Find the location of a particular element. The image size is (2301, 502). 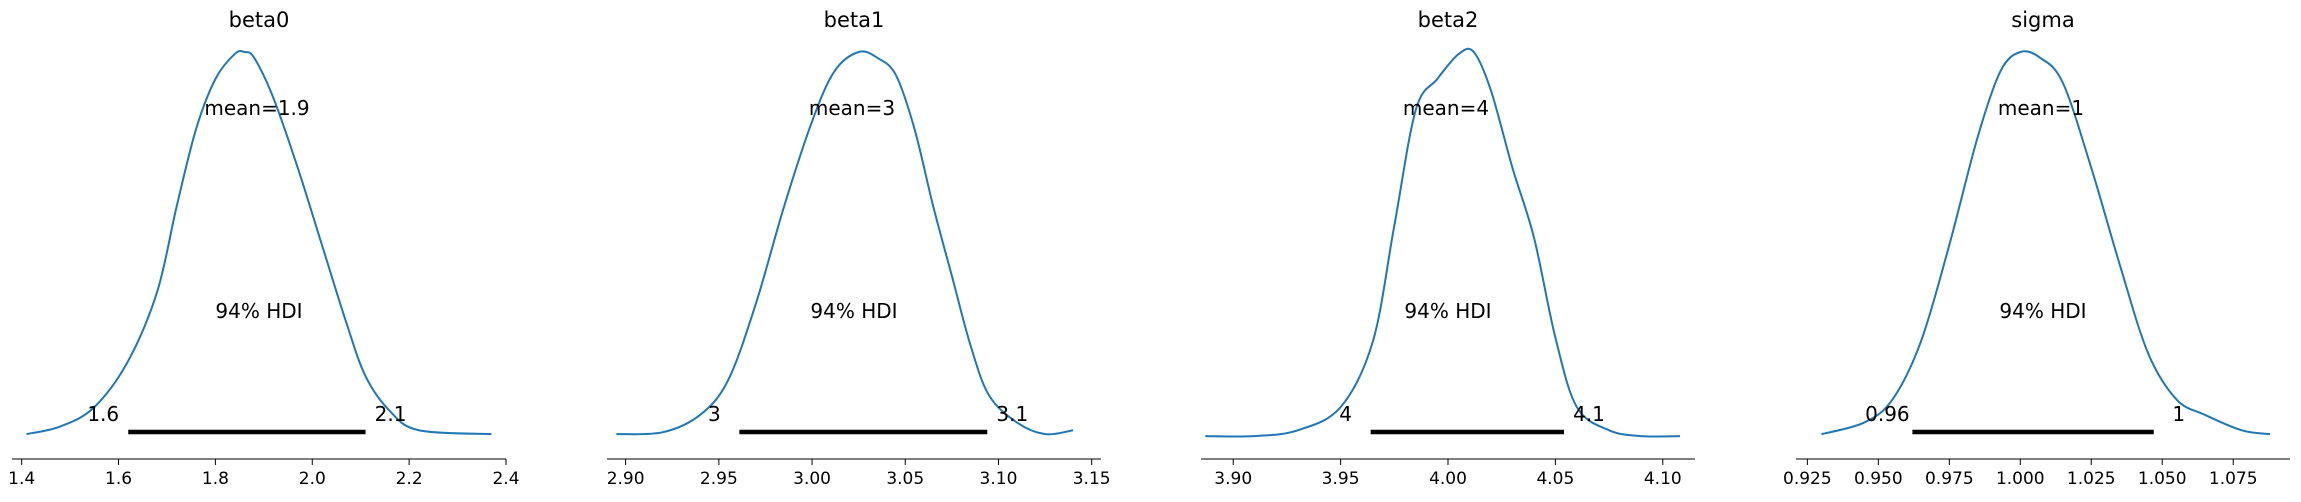

x-tick-label: 1.4 is located at coordinates (21, 479).